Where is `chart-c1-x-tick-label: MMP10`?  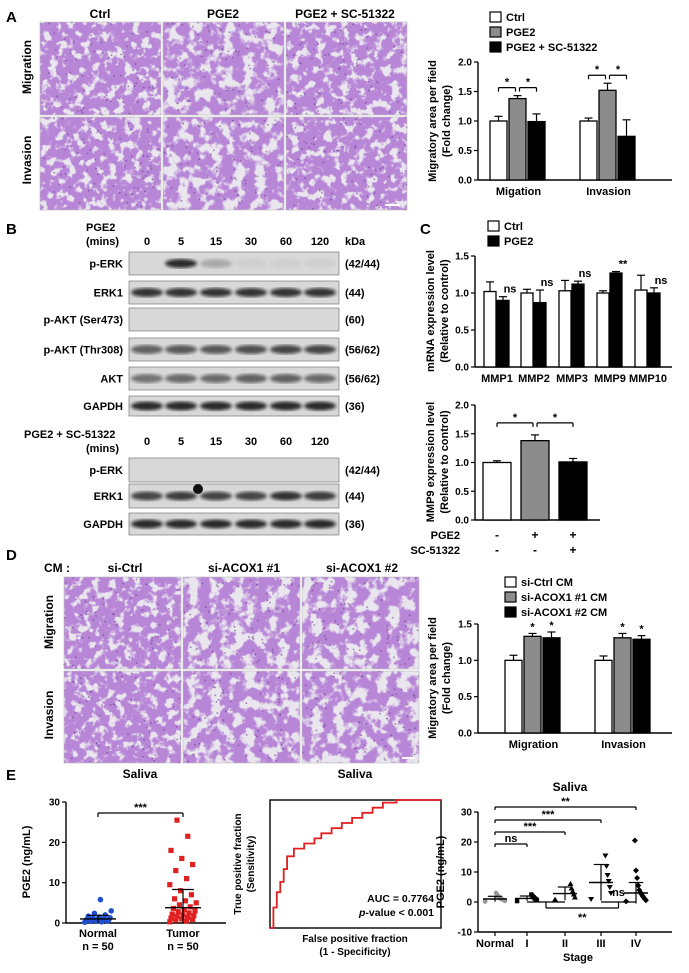
chart-c1-x-tick-label: MMP10 is located at coordinates (648, 379).